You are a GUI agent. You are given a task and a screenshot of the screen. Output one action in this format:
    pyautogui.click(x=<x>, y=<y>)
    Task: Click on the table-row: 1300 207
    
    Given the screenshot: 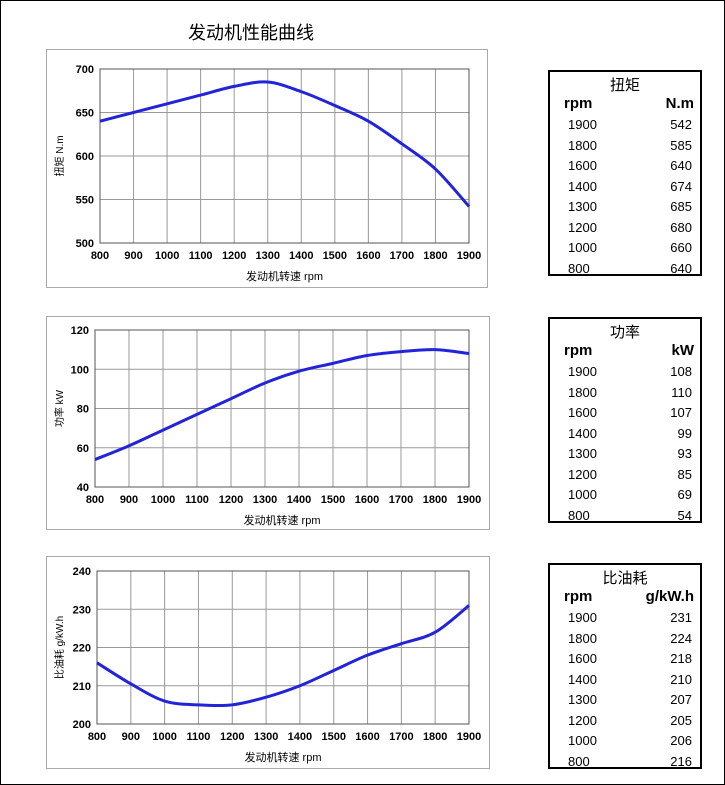 What is the action you would take?
    pyautogui.click(x=625, y=700)
    